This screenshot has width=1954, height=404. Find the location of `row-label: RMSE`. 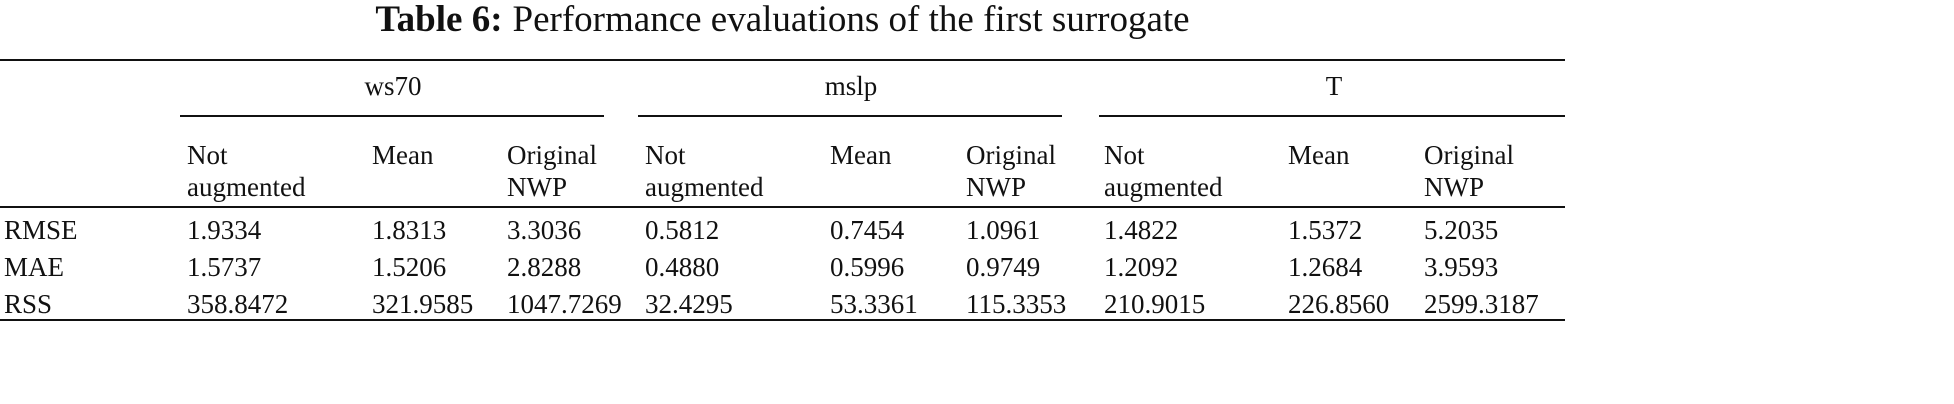

row-label: RMSE is located at coordinates (41, 230).